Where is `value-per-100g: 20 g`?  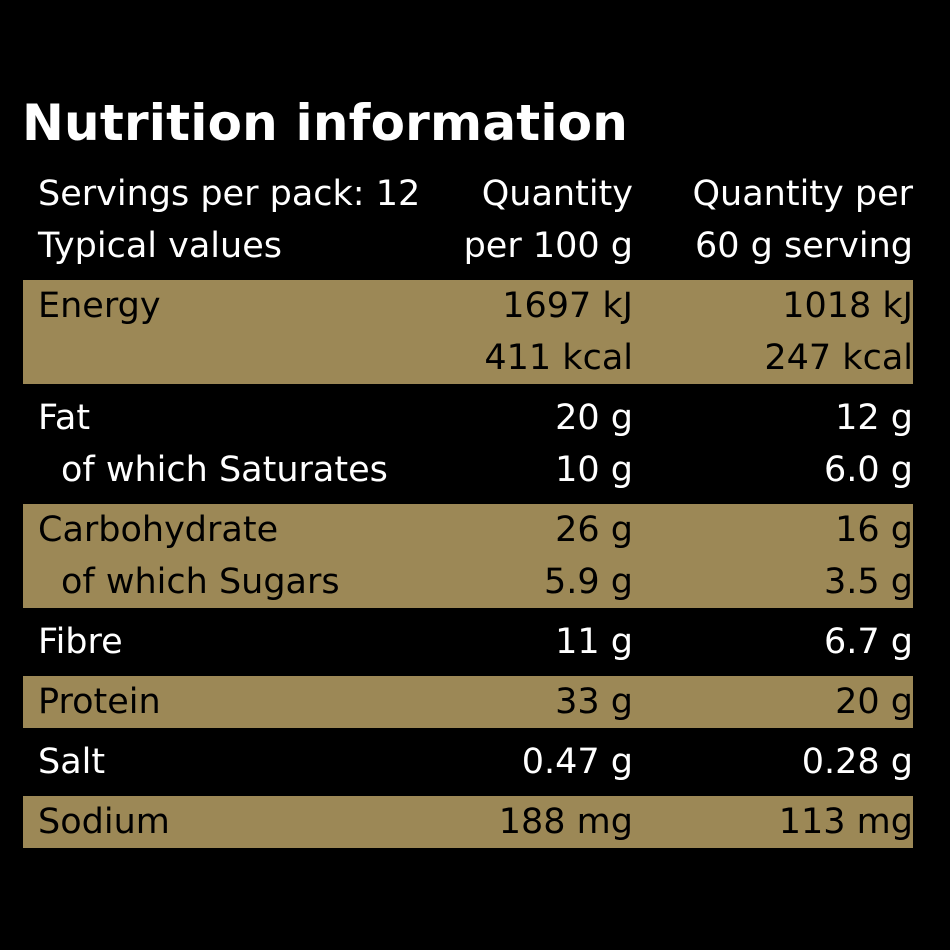 value-per-100g: 20 g is located at coordinates (594, 418).